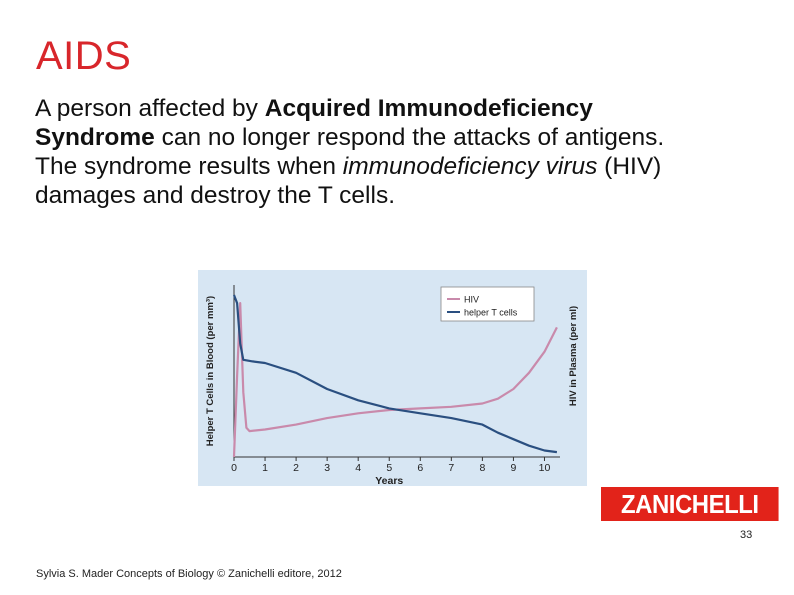  I want to click on legend-box, so click(487, 304).